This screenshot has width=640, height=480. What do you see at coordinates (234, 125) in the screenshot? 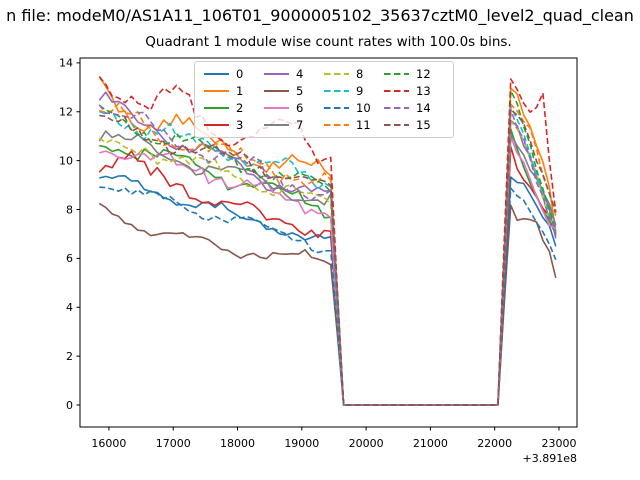
I see `legend-item-3: 3` at bounding box center [234, 125].